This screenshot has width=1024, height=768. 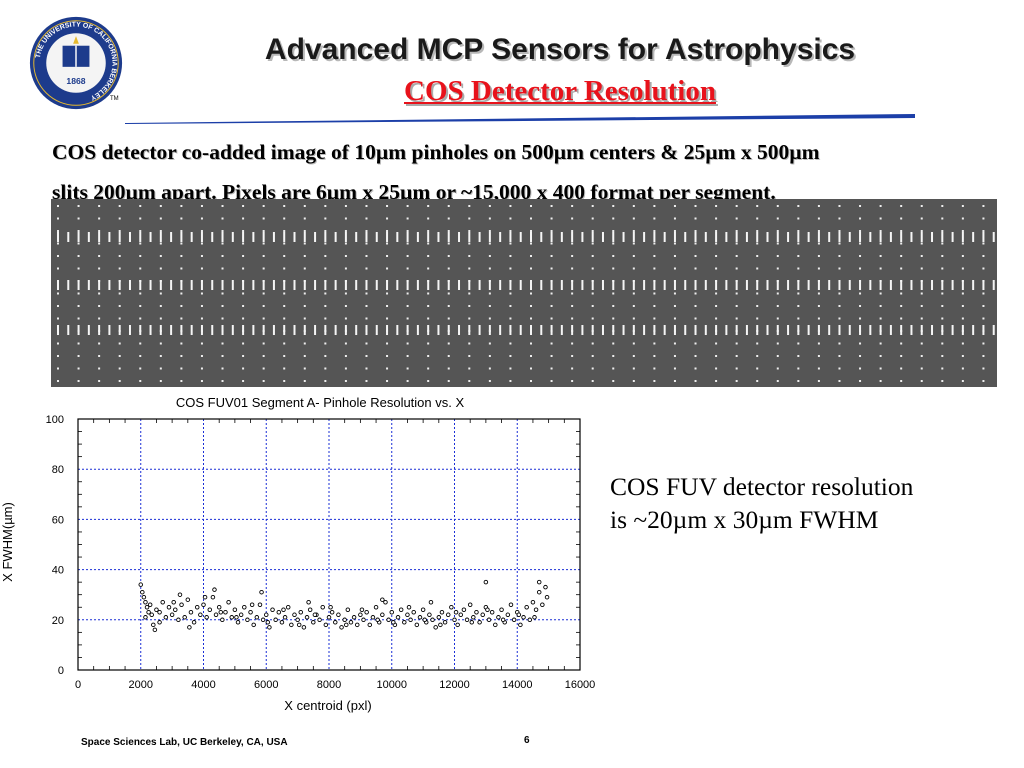 I want to click on seal-star-icon, so click(x=76, y=40).